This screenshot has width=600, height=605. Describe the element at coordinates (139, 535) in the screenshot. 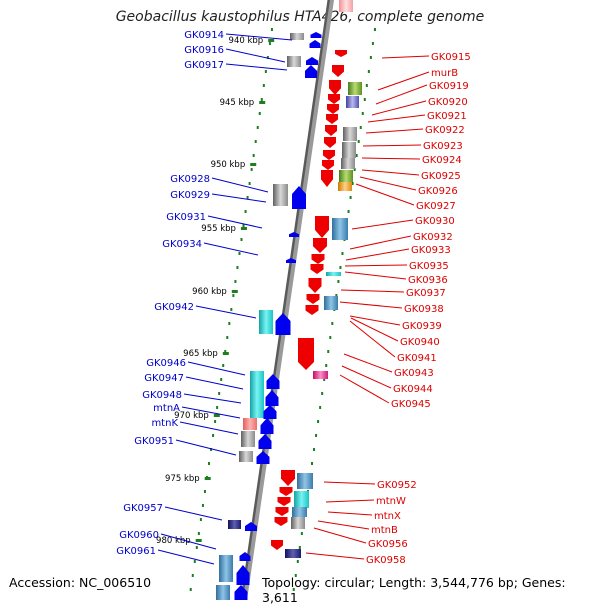

I see `forward-gene-label: GK0960` at that location.